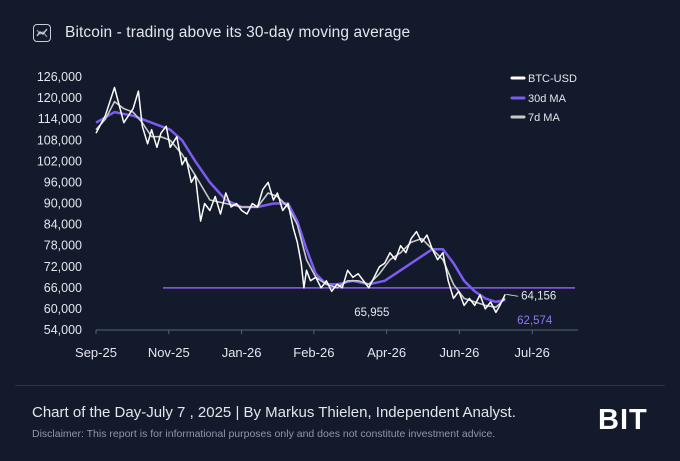 The width and height of the screenshot is (680, 461). Describe the element at coordinates (63, 182) in the screenshot. I see `y-tick-label: 96,000` at that location.